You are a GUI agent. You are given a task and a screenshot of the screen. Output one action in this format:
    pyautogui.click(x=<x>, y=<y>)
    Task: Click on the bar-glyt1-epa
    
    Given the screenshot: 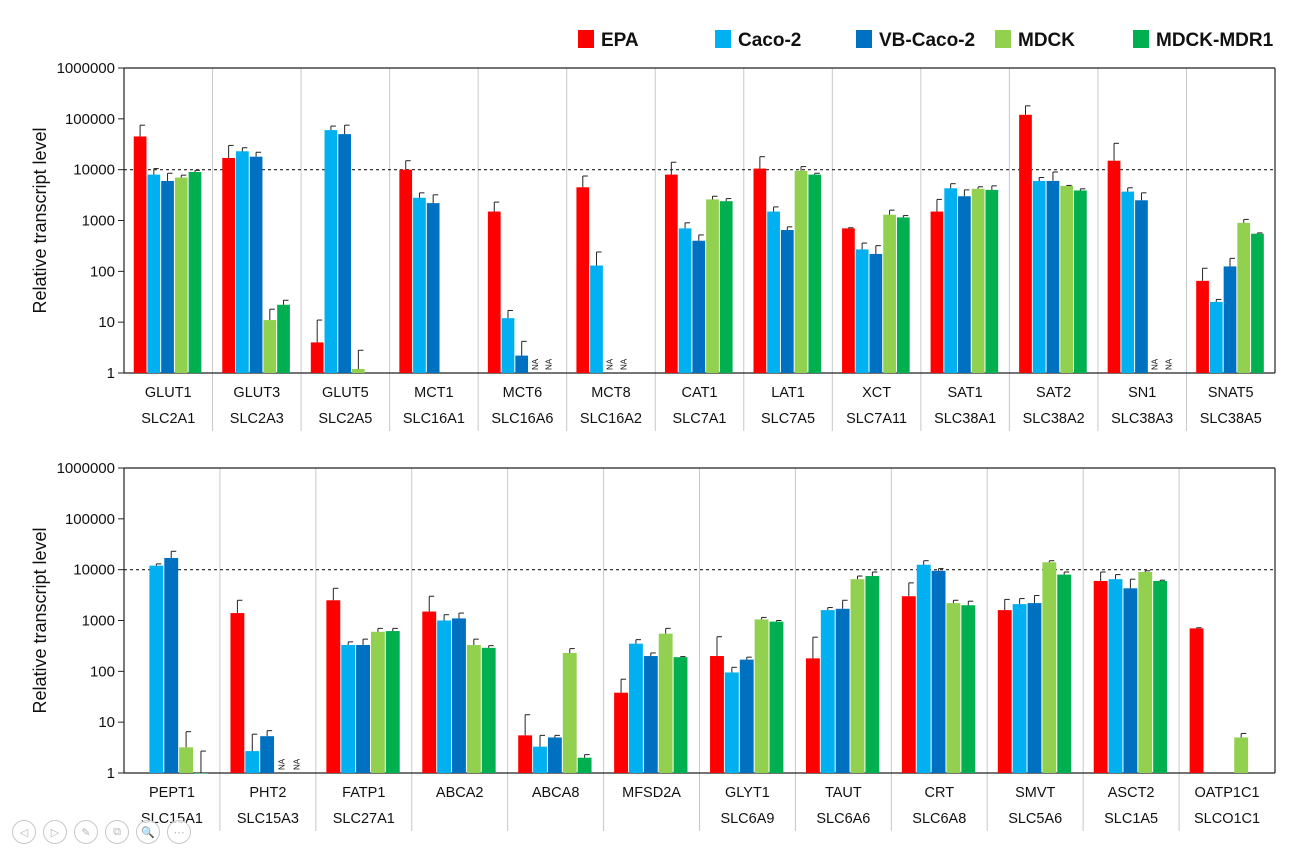 What is the action you would take?
    pyautogui.click(x=717, y=714)
    